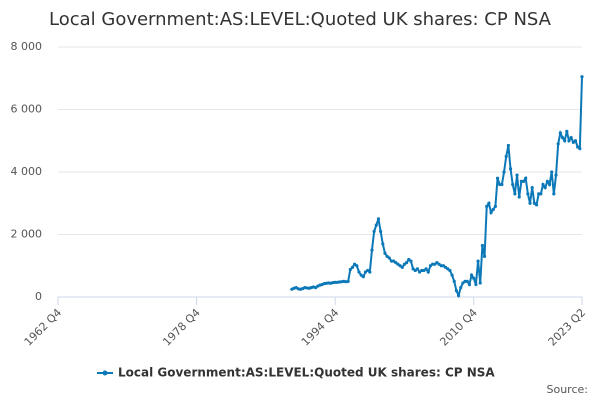 The image size is (600, 400). What do you see at coordinates (43, 327) in the screenshot?
I see `x-tick-label: 1962 Q4` at bounding box center [43, 327].